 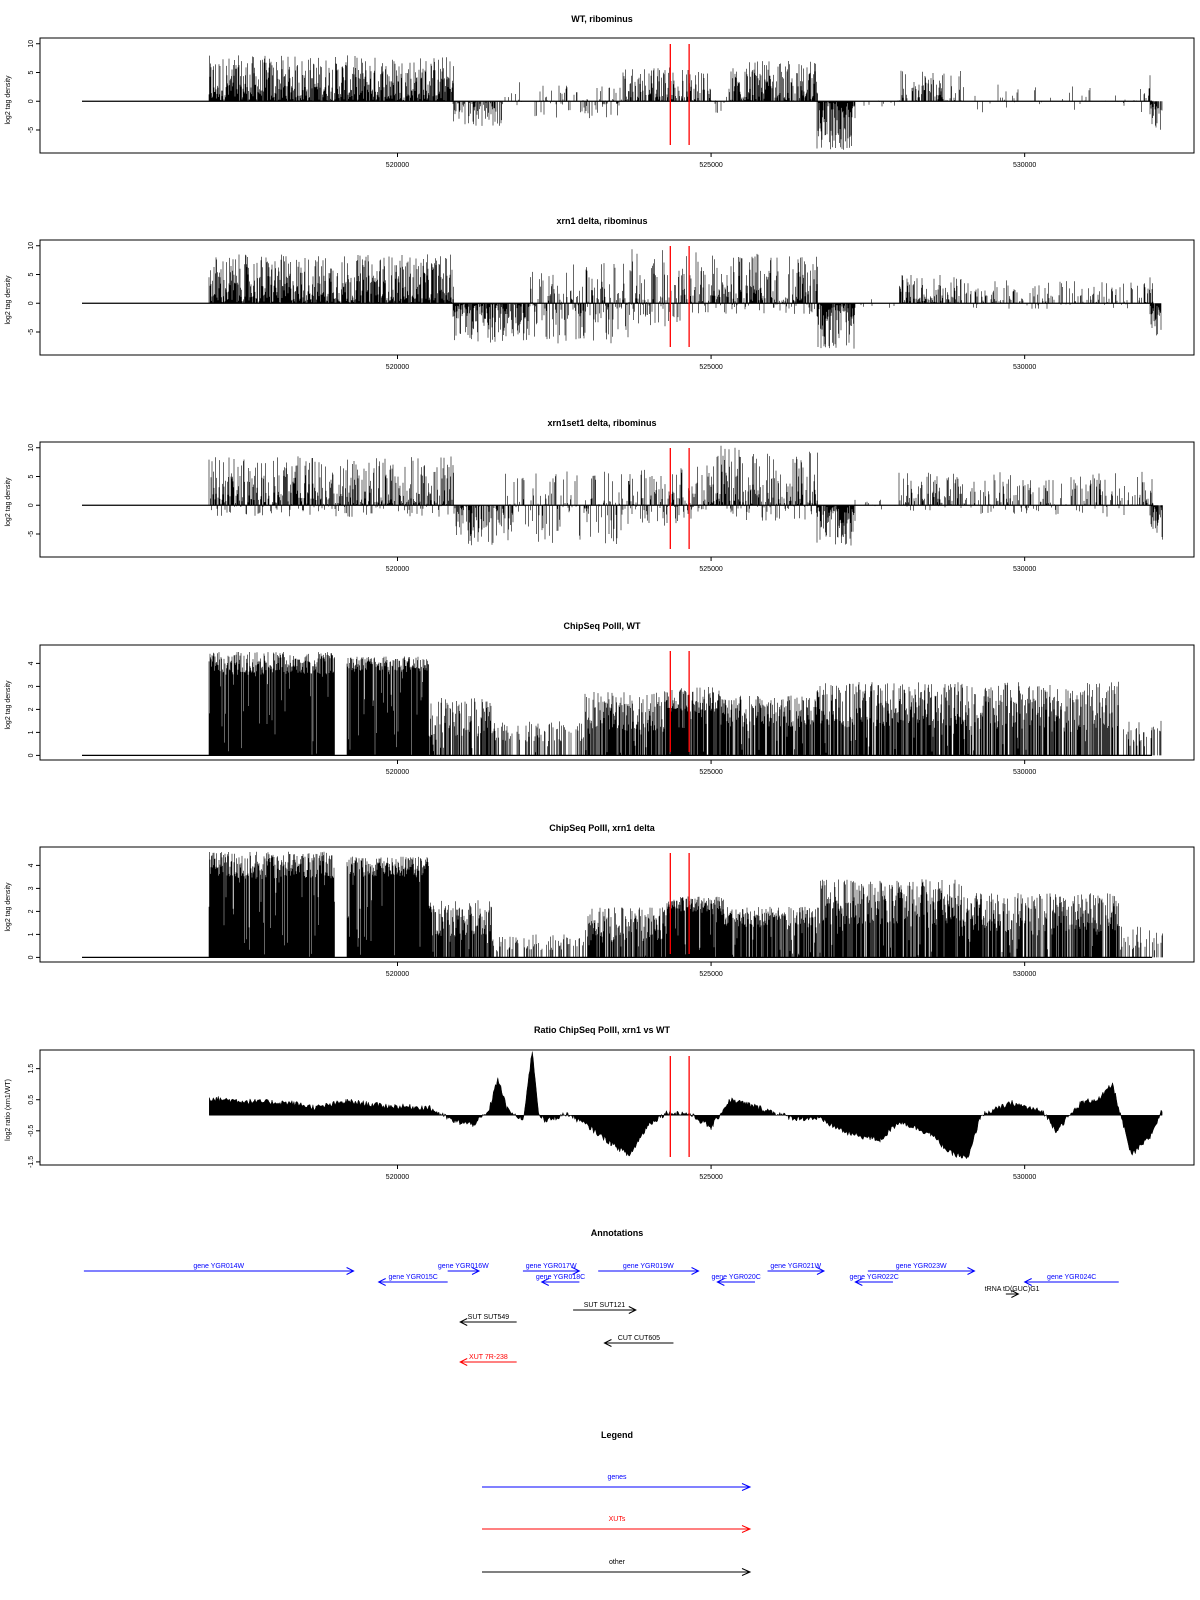 What do you see at coordinates (31, 332) in the screenshot?
I see `y-tick-label: -5` at bounding box center [31, 332].